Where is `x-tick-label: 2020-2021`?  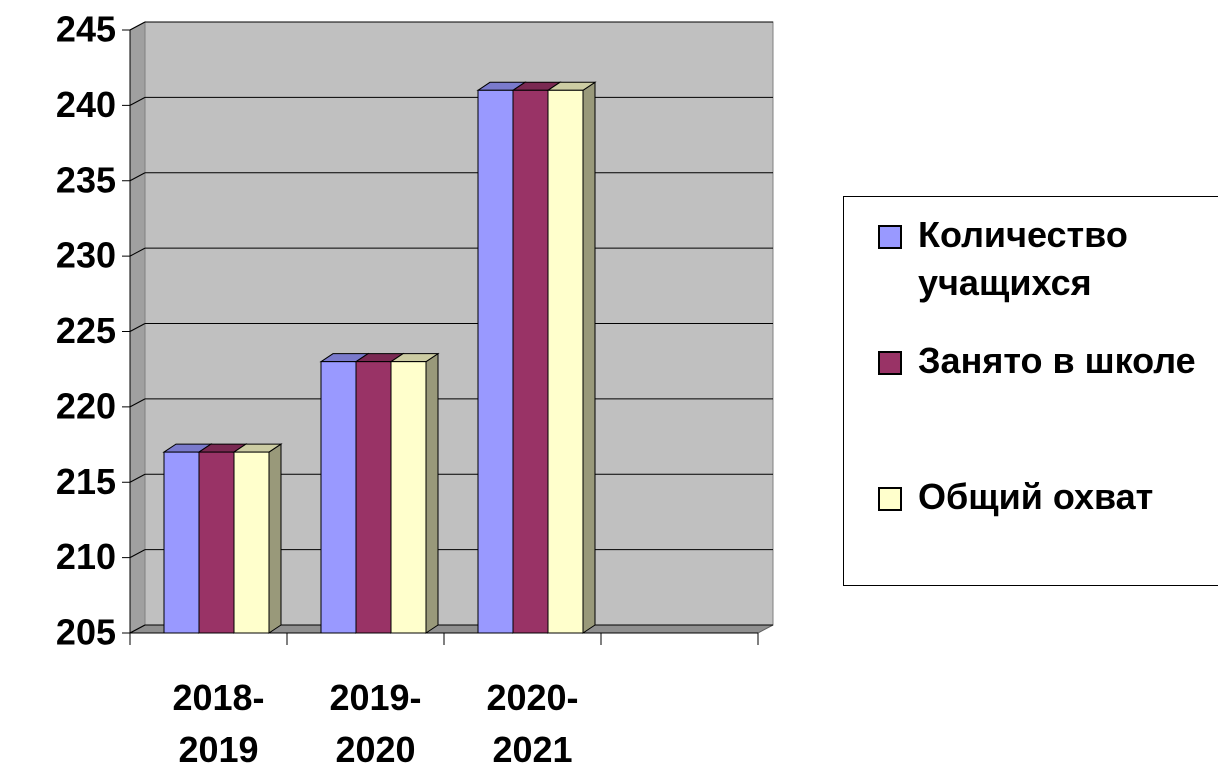
x-tick-label: 2020-2021 is located at coordinates (532, 723).